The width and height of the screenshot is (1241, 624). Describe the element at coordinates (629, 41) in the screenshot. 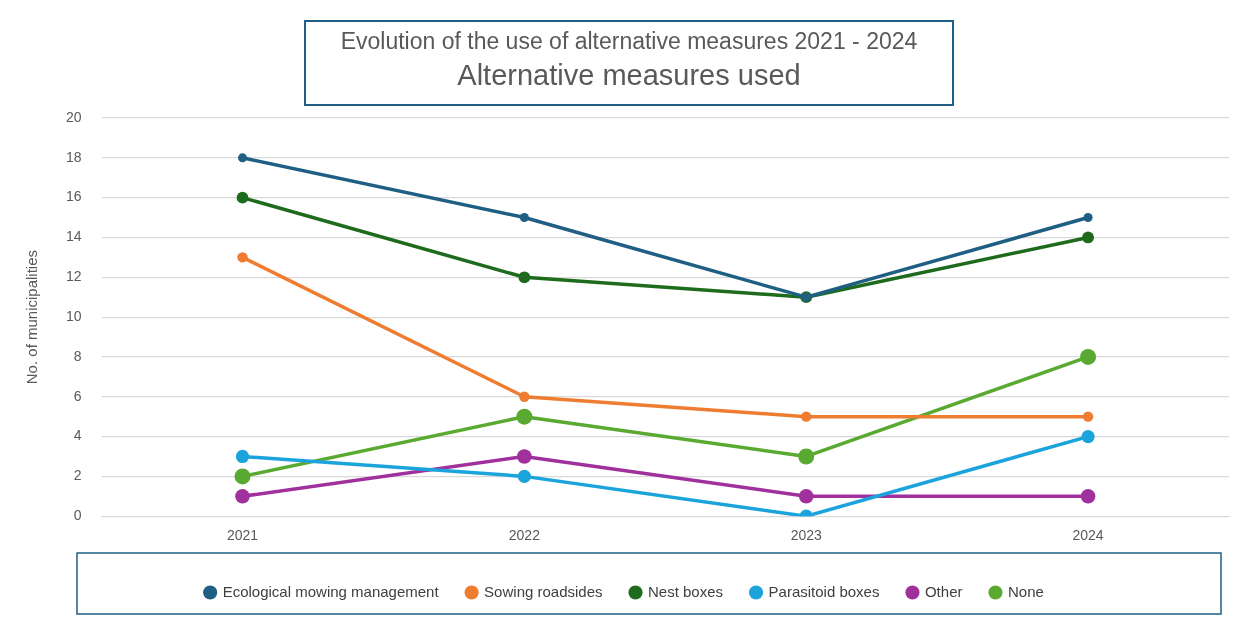

I see `chart-title: Evolution of the use of alternative measures 2021 - 2024` at that location.